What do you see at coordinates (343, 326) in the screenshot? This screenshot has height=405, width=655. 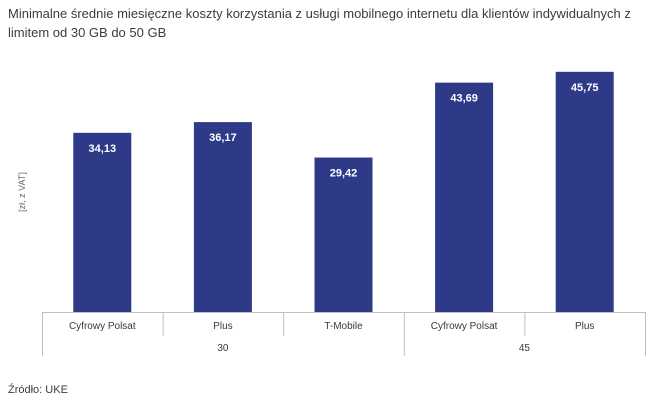 I see `x-tick-label: T-Mobile` at bounding box center [343, 326].